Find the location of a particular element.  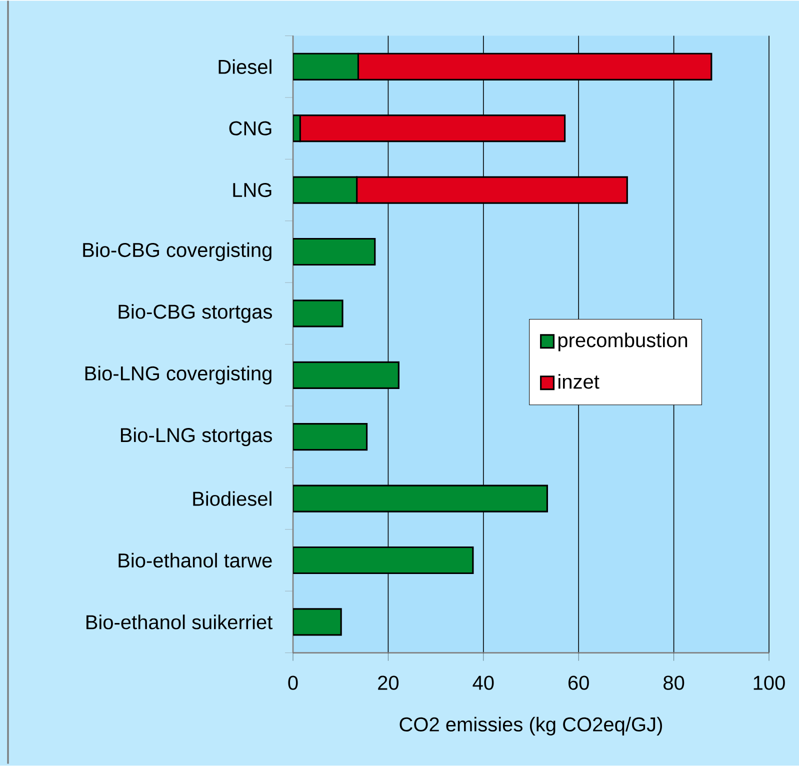

x-tick-label: 40 is located at coordinates (483, 683).